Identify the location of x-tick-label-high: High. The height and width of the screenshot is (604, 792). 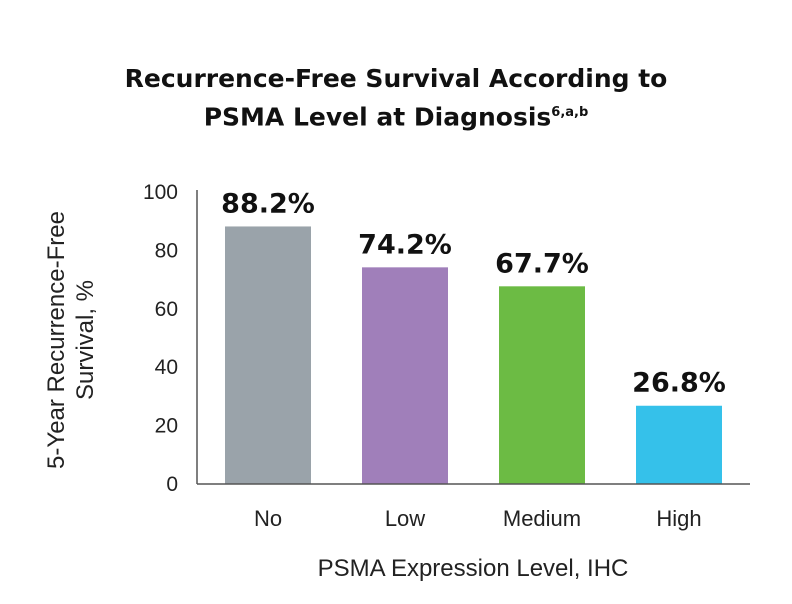
(678, 518).